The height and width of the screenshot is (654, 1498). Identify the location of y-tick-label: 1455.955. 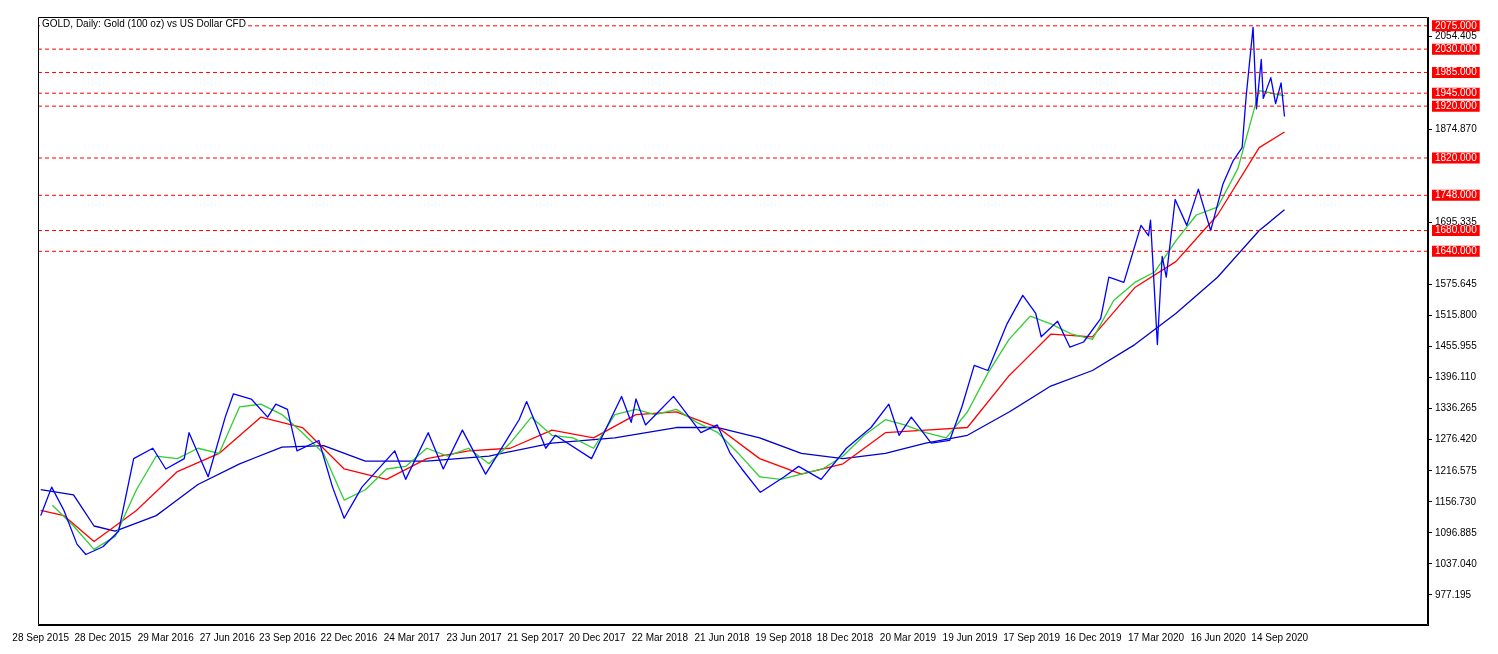
(1456, 346).